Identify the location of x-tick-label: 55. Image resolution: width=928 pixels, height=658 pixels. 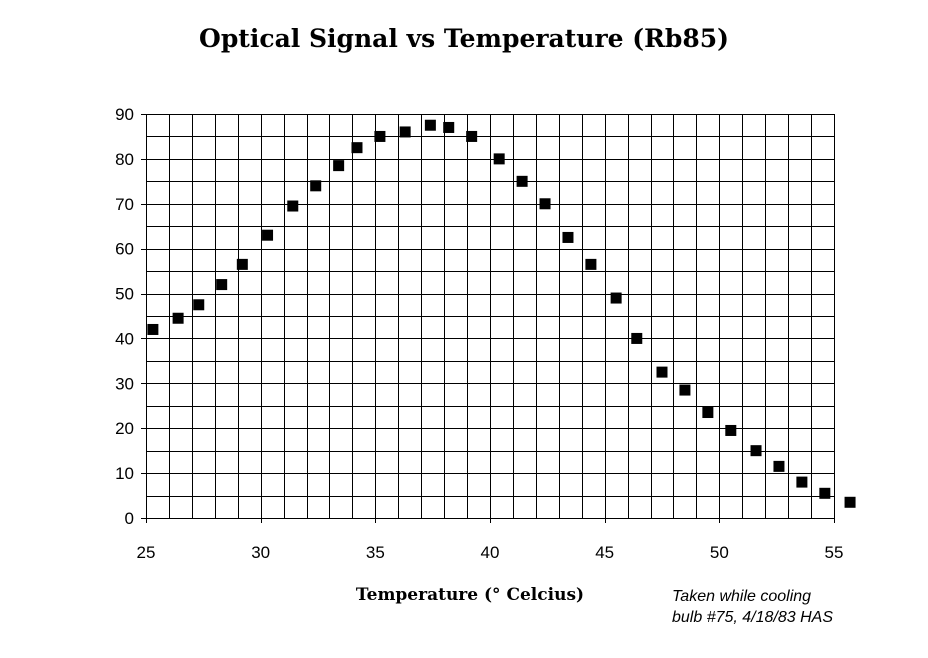
(834, 552).